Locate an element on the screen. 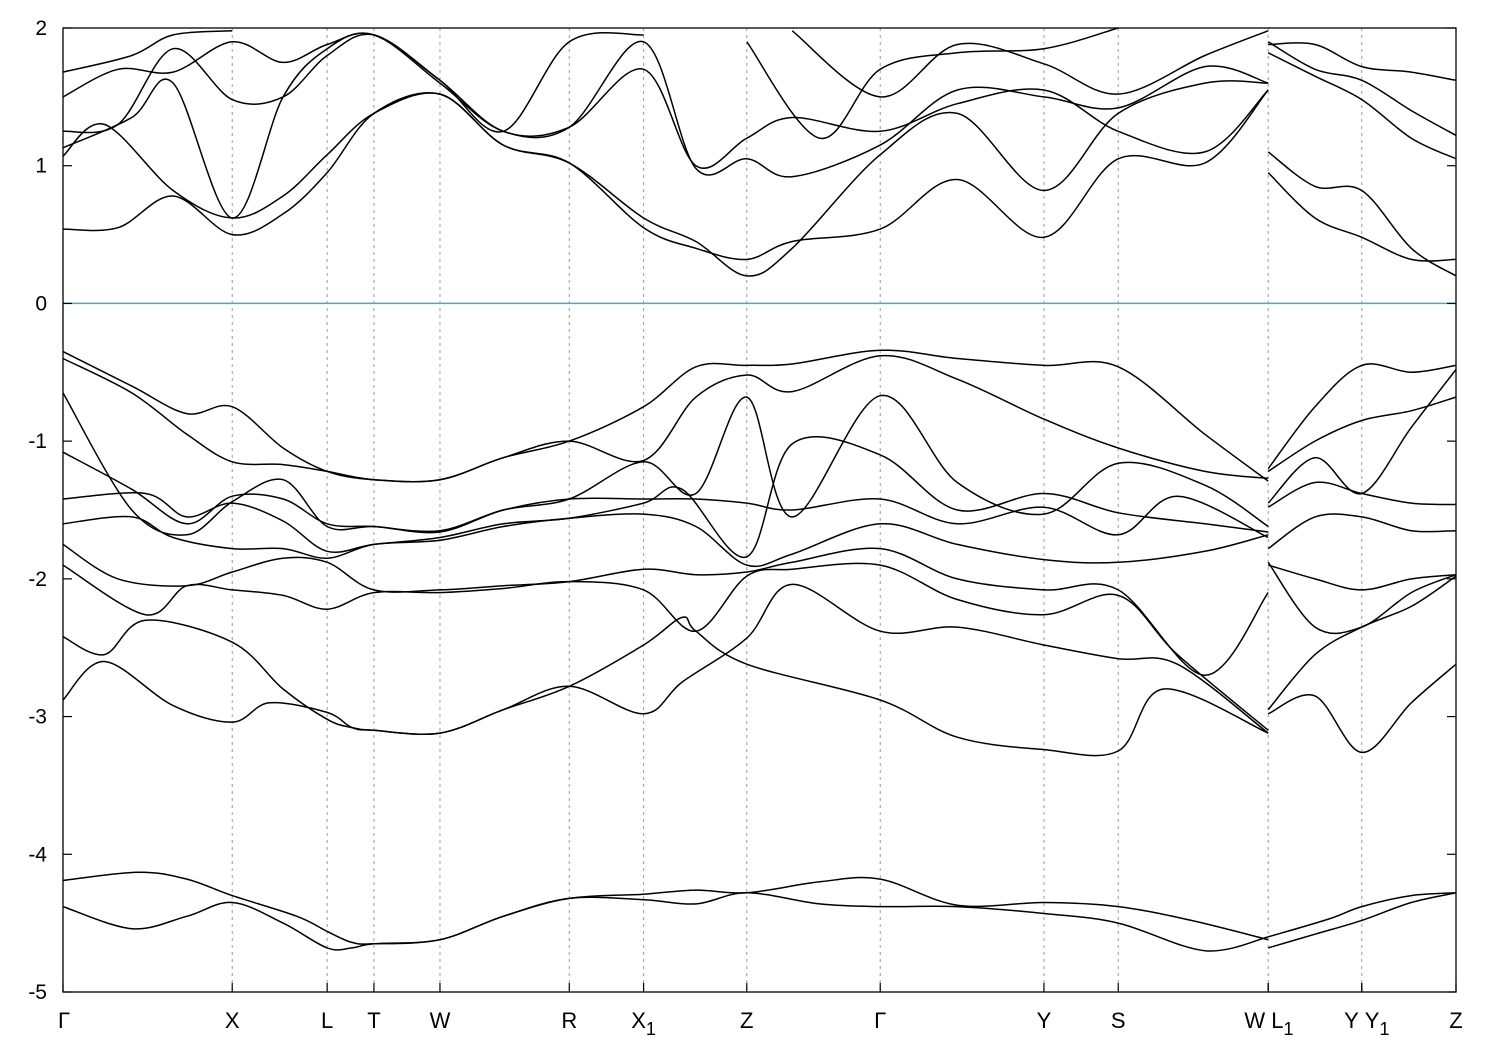  y-tick-label: -3 is located at coordinates (37, 717).